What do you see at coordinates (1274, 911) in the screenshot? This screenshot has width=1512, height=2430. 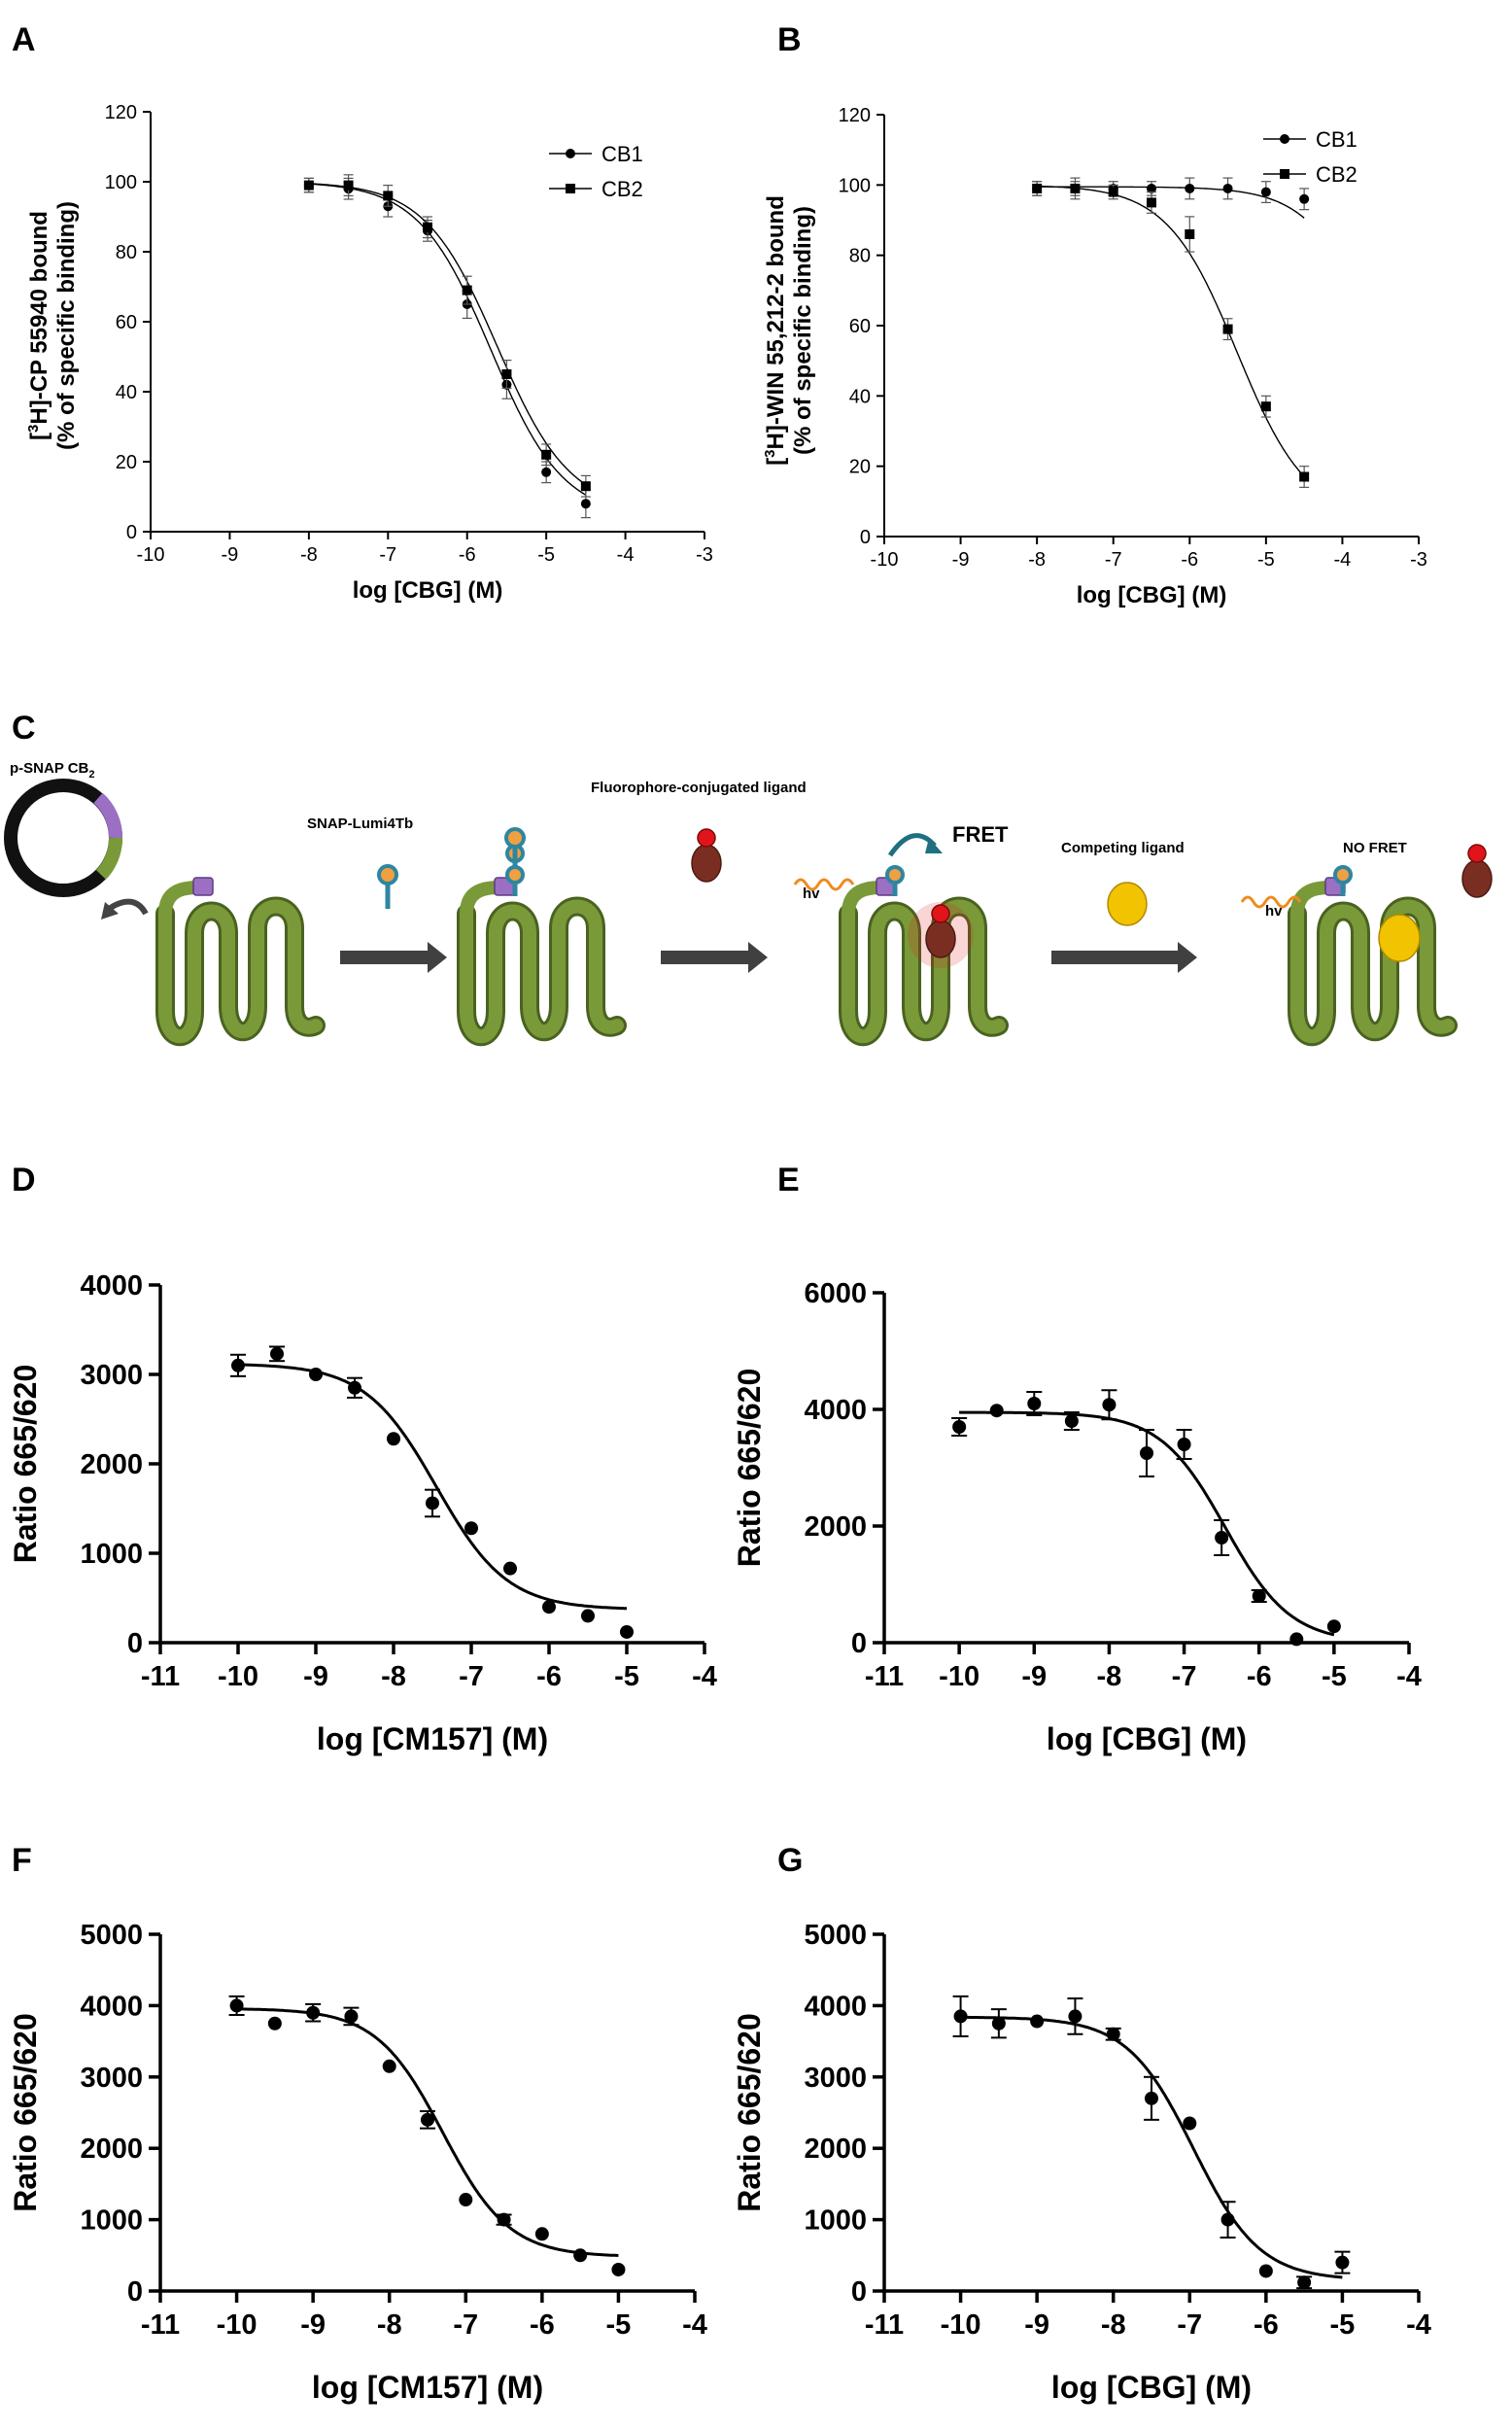 I see `hv-label-nofret: hv` at bounding box center [1274, 911].